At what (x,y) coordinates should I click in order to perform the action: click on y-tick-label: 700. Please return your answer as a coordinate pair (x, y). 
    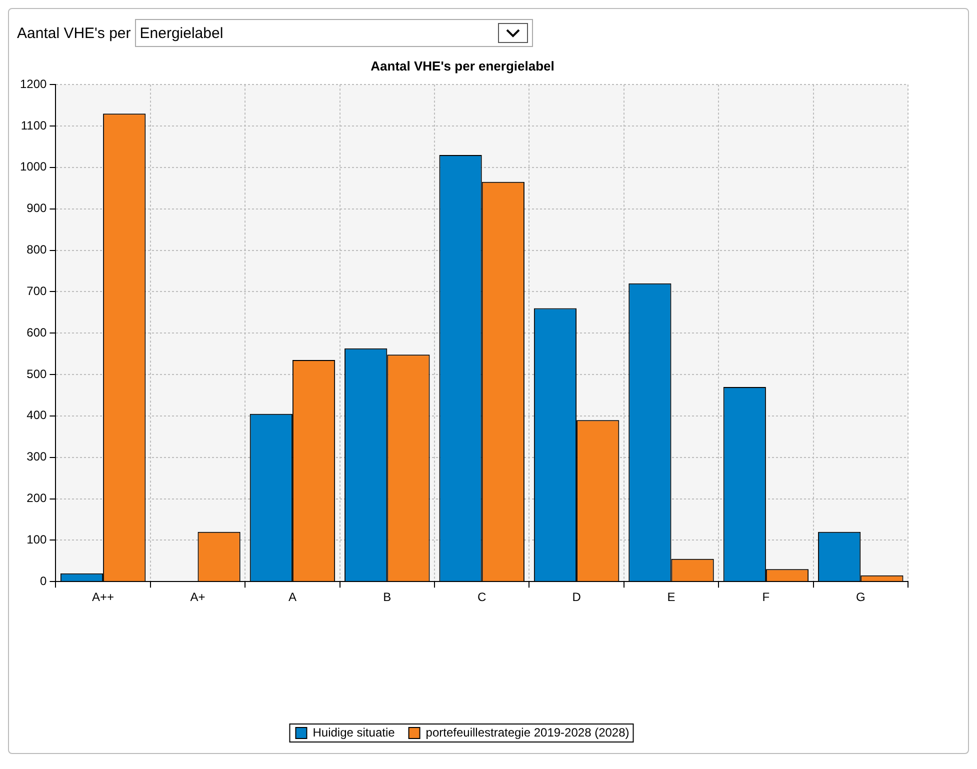
    Looking at the image, I should click on (37, 291).